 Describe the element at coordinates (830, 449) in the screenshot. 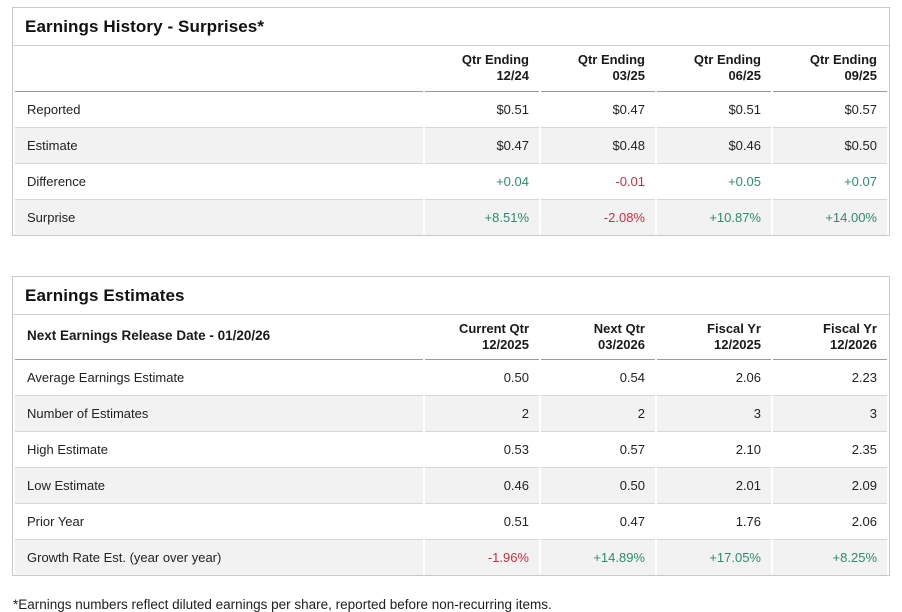

I see `cell-value: 2.35` at that location.